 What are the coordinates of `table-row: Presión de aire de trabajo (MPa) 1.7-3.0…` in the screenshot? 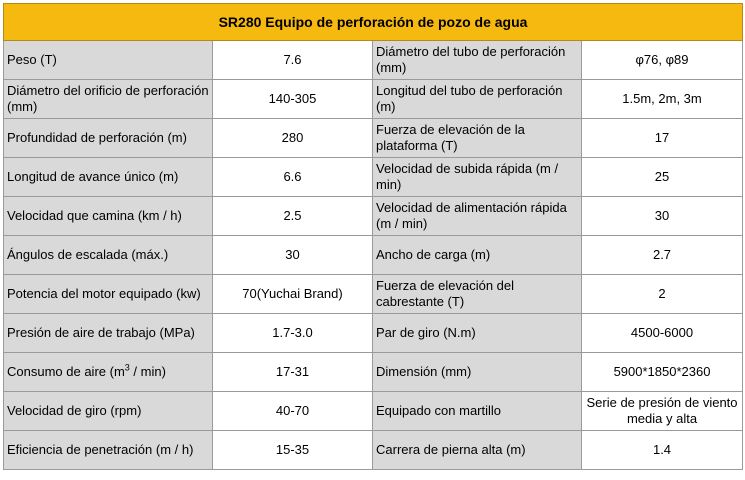 It's located at (373, 333).